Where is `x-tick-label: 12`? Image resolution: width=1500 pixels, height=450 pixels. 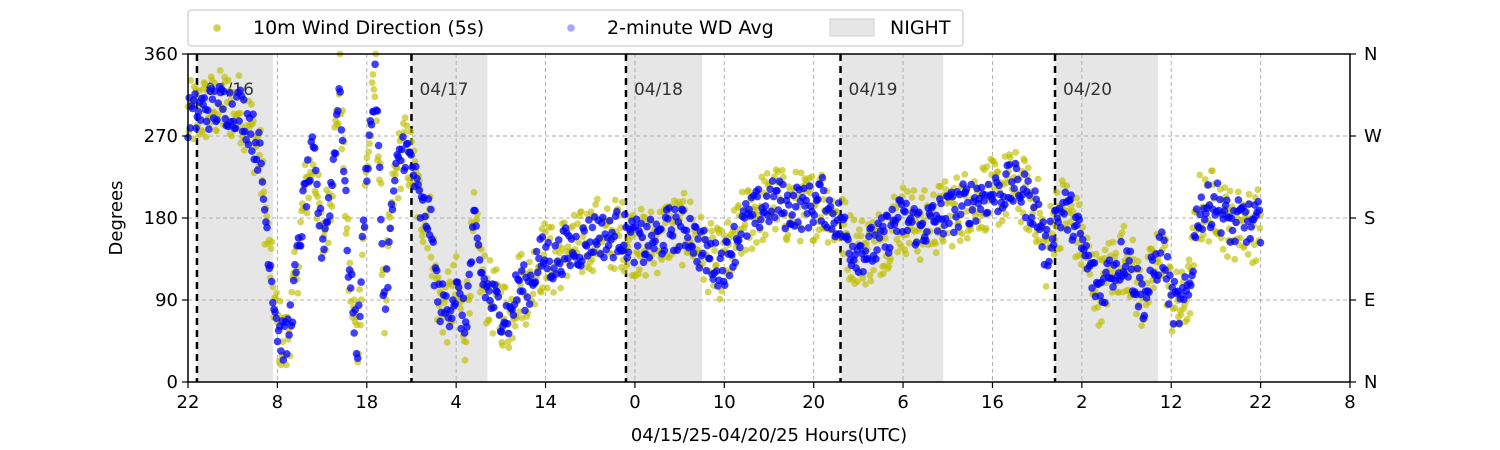 x-tick-label: 12 is located at coordinates (1171, 402).